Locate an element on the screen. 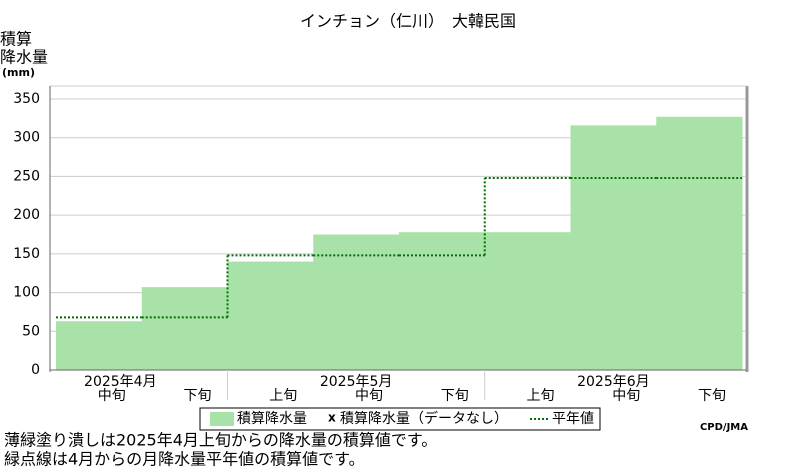 The height and width of the screenshot is (474, 800). y-tick-label: 100 is located at coordinates (26, 293).